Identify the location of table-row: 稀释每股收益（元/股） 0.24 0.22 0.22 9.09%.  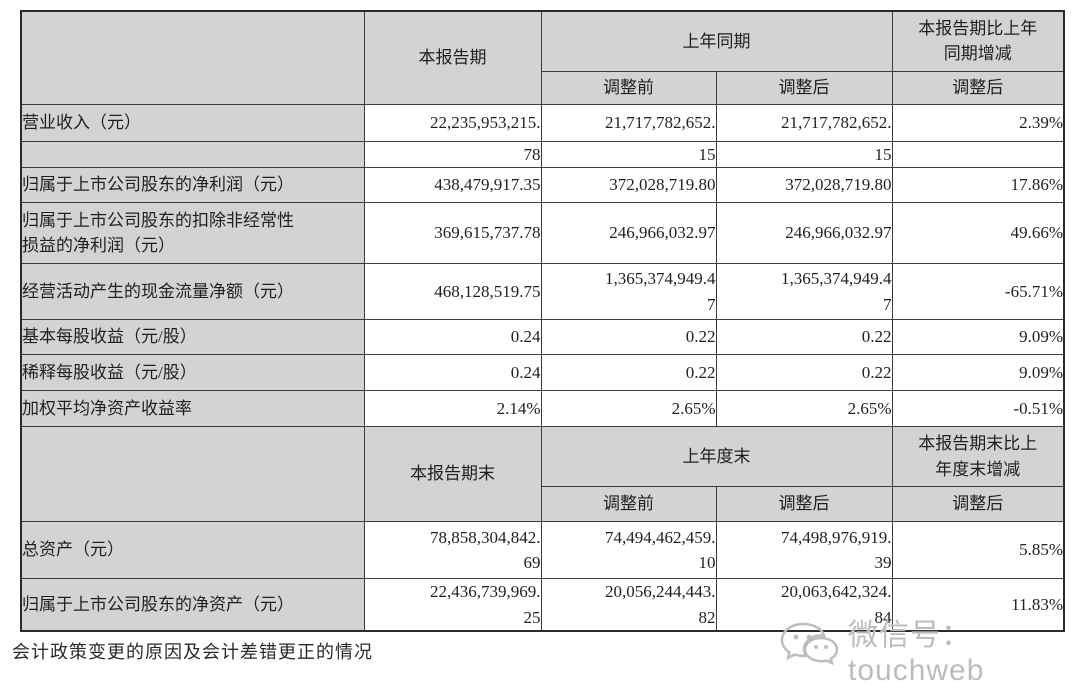
(542, 372).